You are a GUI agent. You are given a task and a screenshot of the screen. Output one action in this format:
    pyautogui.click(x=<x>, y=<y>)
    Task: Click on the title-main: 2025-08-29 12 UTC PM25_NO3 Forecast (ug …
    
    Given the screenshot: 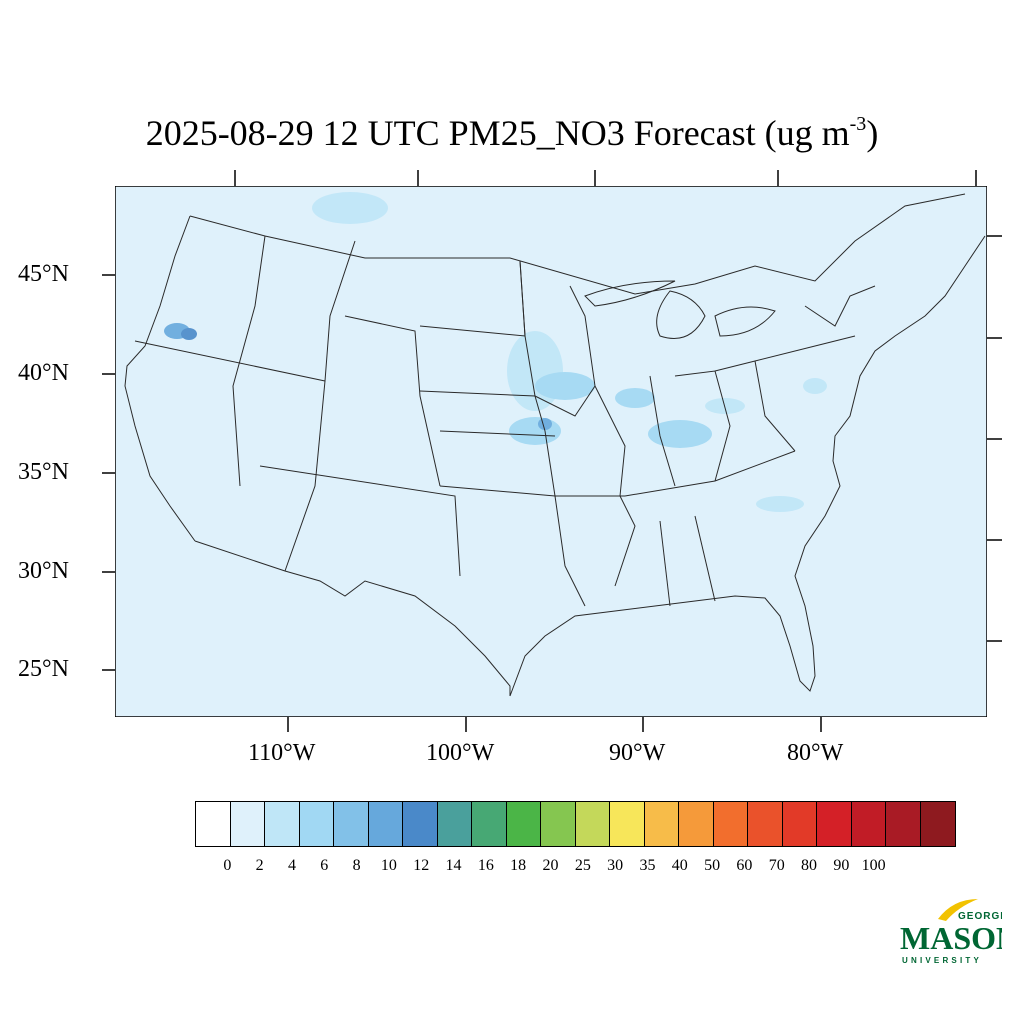 What is the action you would take?
    pyautogui.click(x=497, y=133)
    